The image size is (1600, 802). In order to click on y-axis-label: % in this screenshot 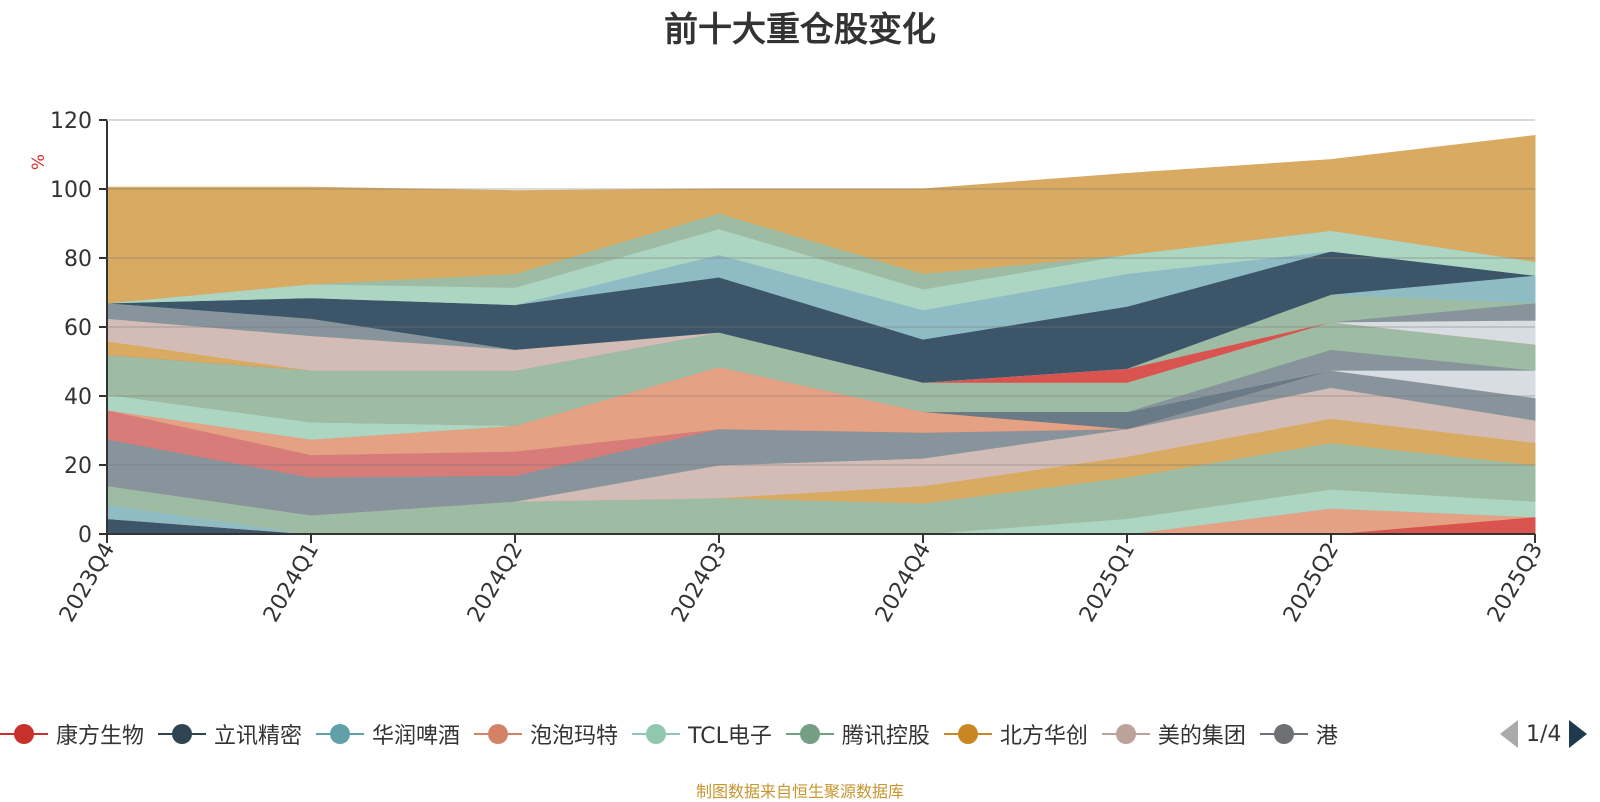, I will do `click(39, 162)`.